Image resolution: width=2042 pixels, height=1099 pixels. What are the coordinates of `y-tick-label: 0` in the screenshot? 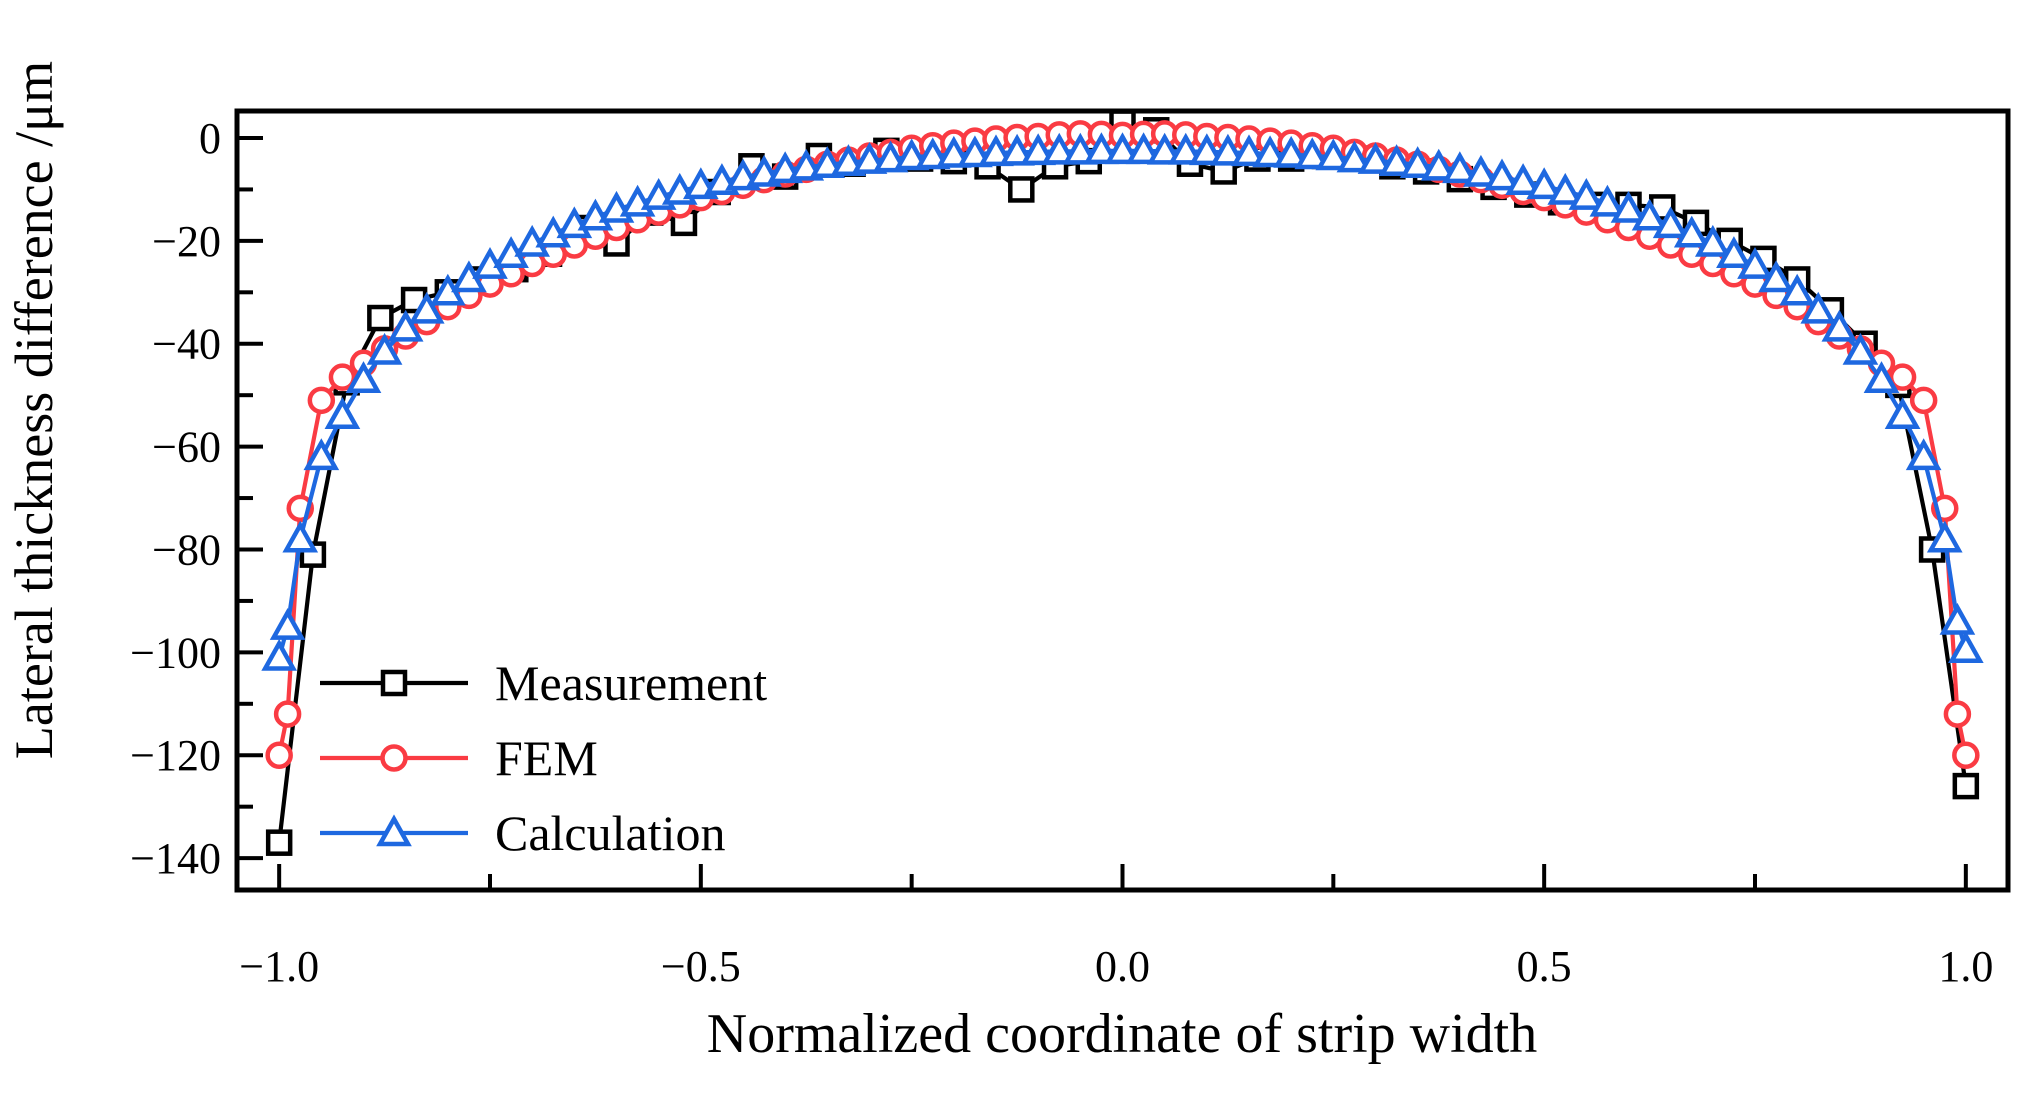 It's located at (210, 138).